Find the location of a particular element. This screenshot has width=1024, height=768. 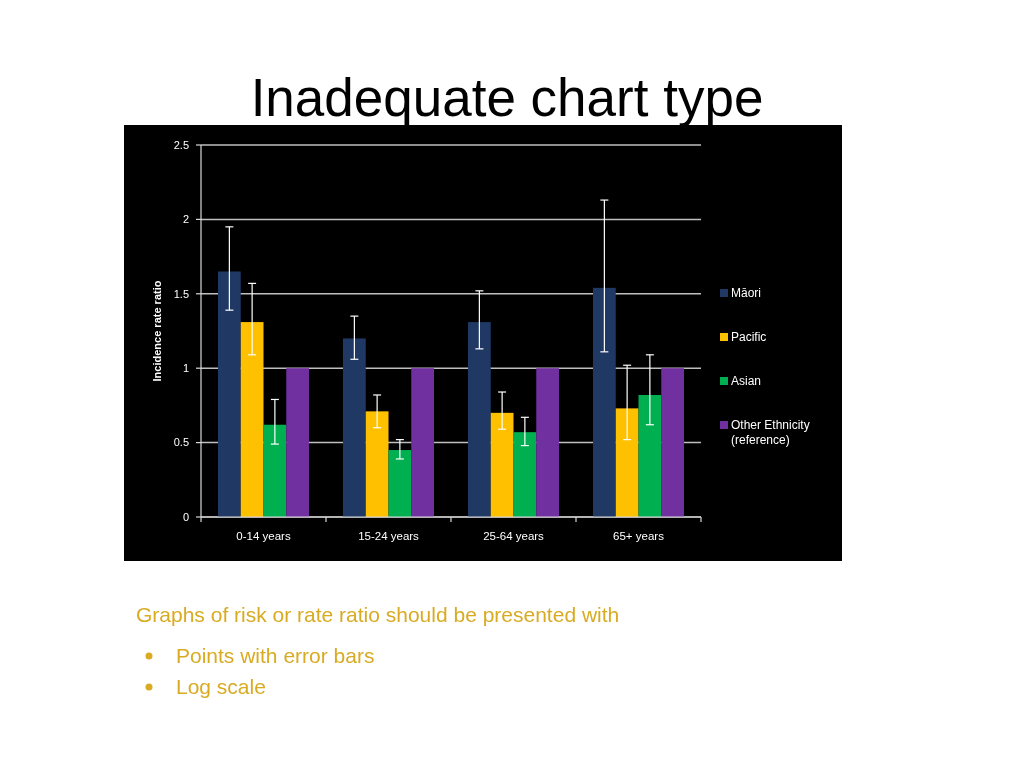

x-tick-label: 0-14 years is located at coordinates (263, 536).